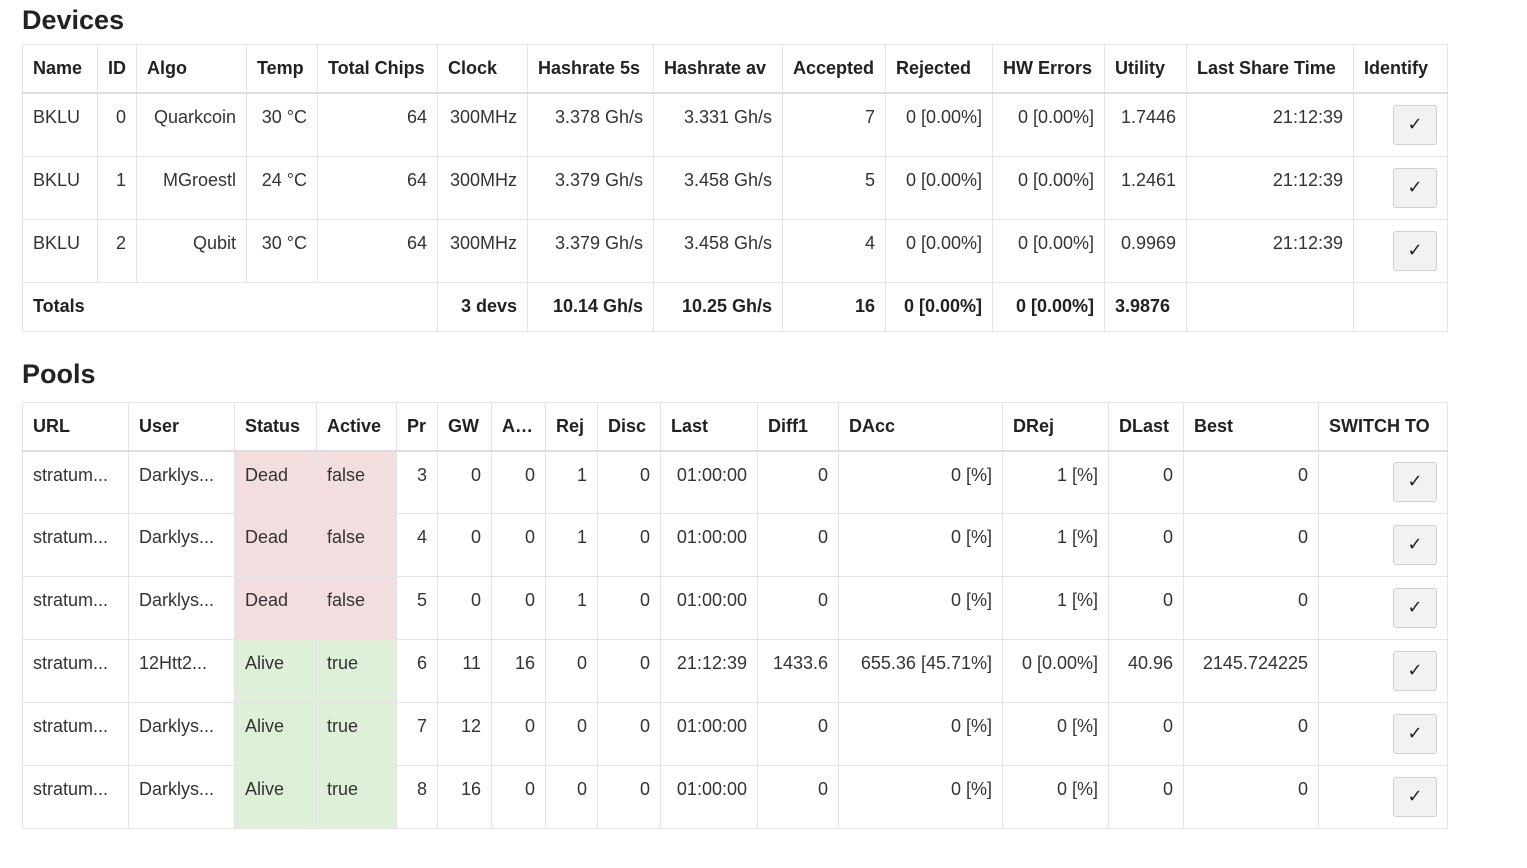 The height and width of the screenshot is (868, 1527). Describe the element at coordinates (464, 797) in the screenshot. I see `pool-gw: 16` at that location.